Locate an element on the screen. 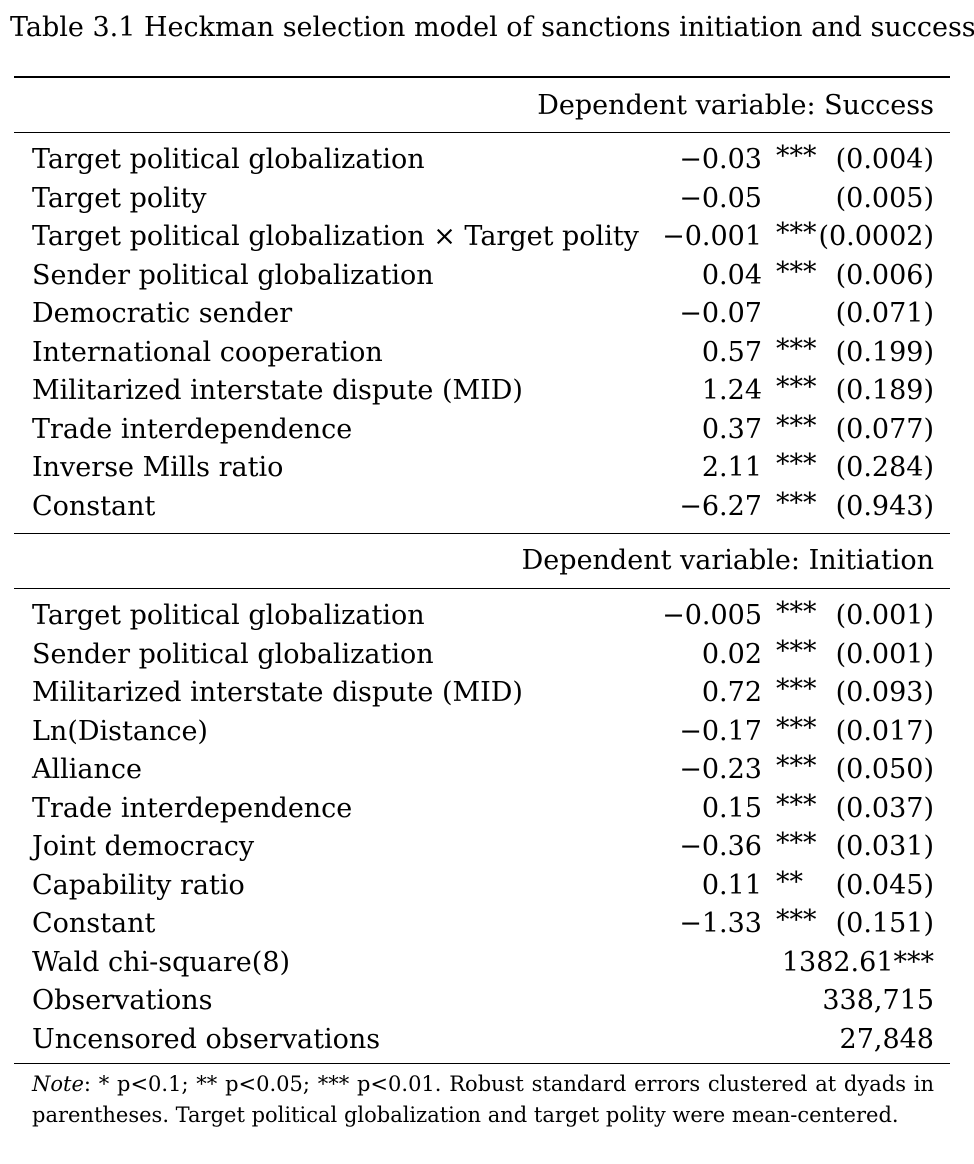  standard-error: (0.151) is located at coordinates (884, 923).